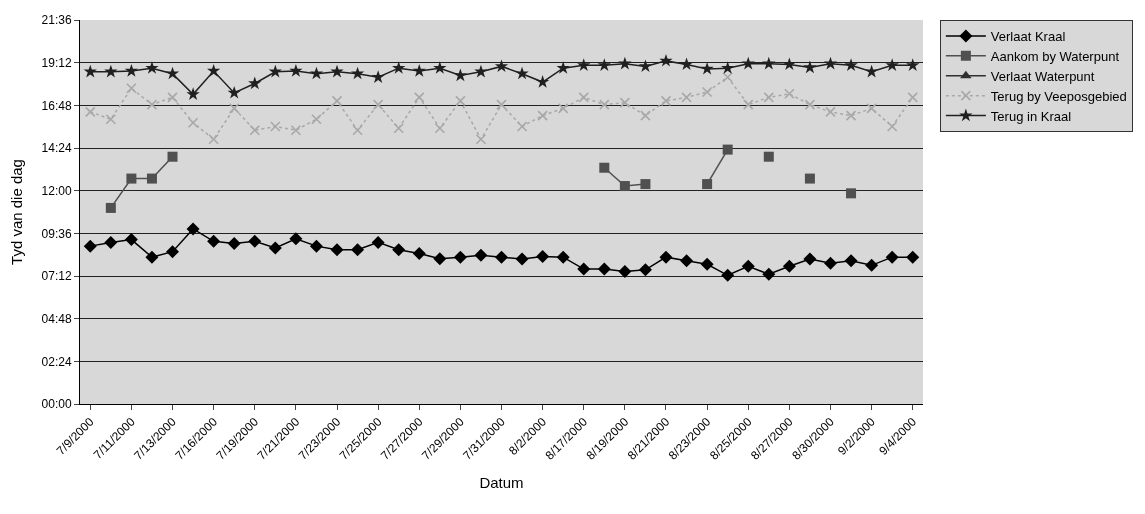  What do you see at coordinates (56, 318) in the screenshot?
I see `y-tick-label: 04:48` at bounding box center [56, 318].